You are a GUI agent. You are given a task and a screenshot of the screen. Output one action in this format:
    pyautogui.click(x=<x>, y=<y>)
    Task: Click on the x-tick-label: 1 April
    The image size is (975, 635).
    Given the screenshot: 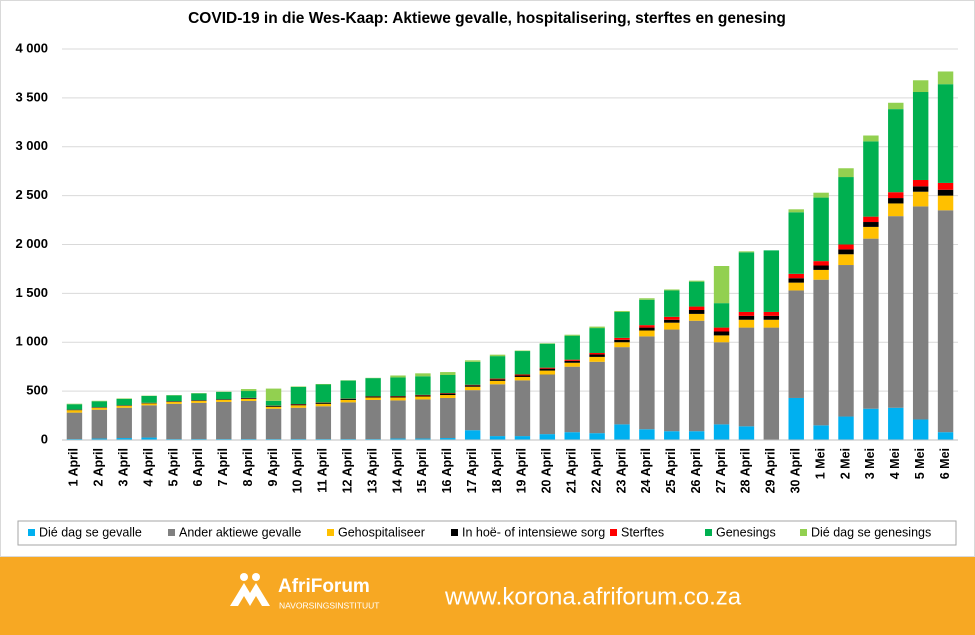 What is the action you would take?
    pyautogui.click(x=74, y=467)
    